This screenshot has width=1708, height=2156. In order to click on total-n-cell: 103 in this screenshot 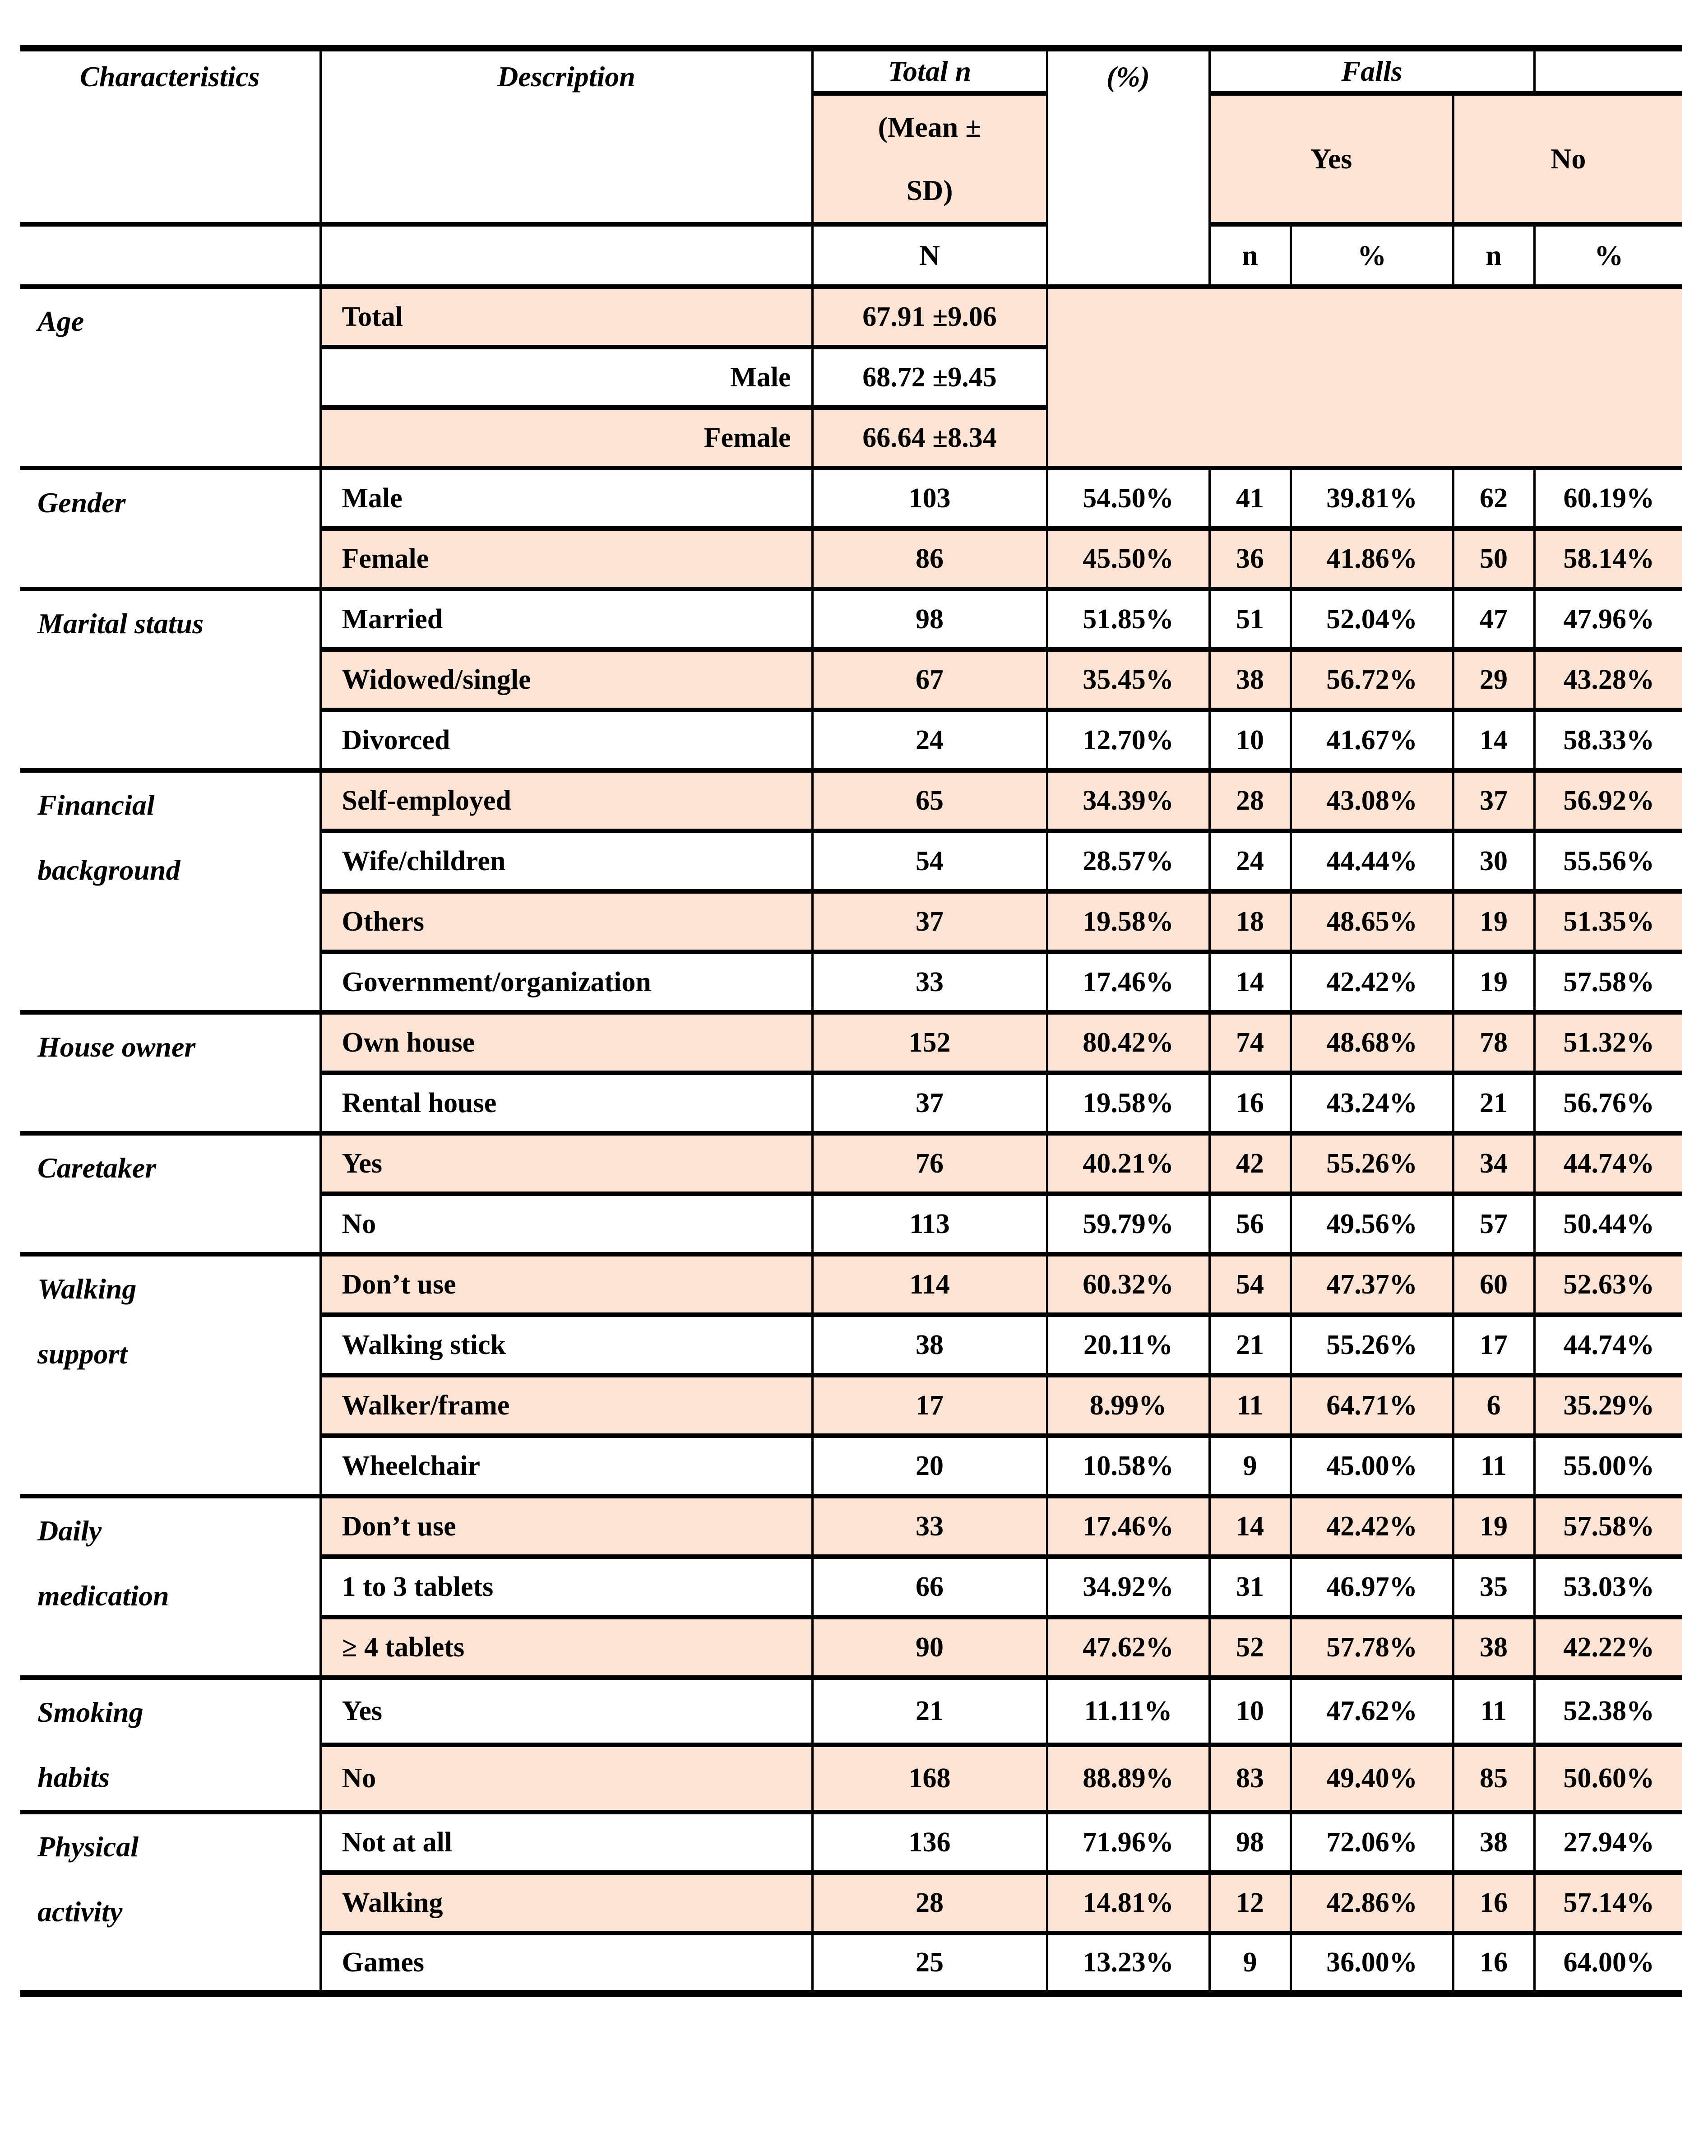, I will do `click(929, 498)`.